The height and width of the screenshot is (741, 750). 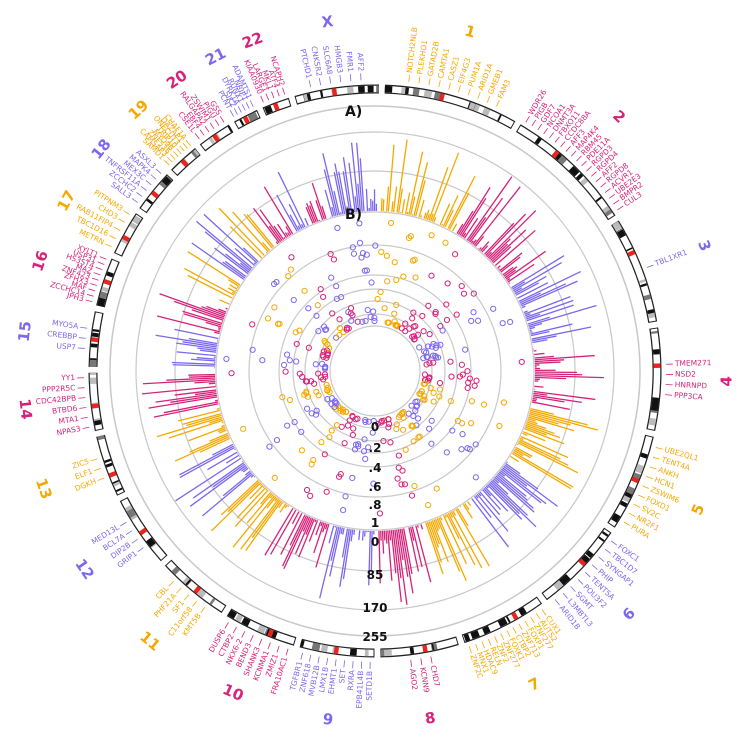 I want to click on gene-label: LMX1B, so click(x=323, y=679).